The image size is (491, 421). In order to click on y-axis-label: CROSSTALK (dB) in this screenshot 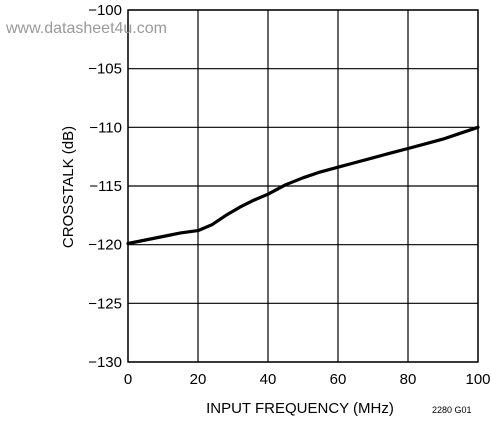, I will do `click(68, 187)`.